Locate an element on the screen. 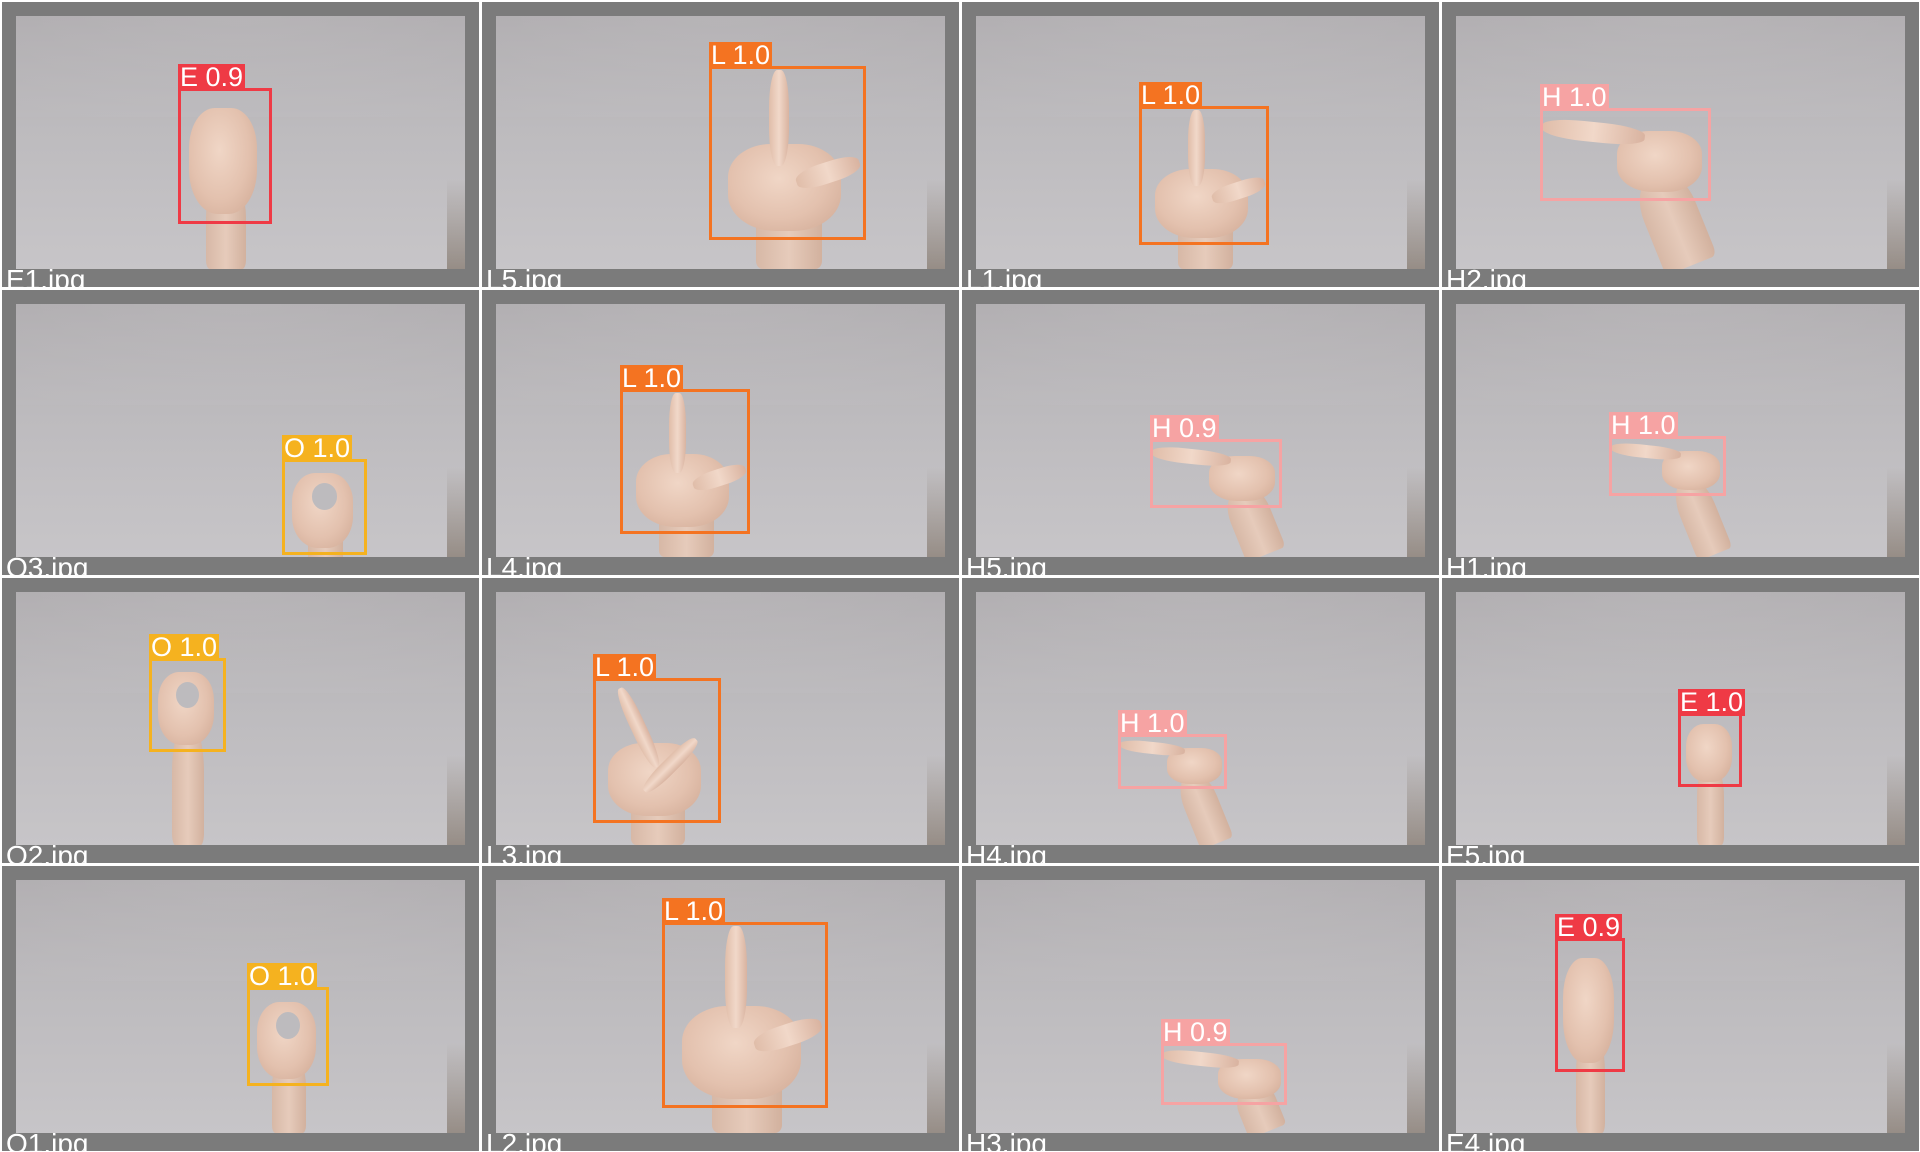 This screenshot has height=1152, width=1920. image-tile: L 1.0 L2.jpg is located at coordinates (720, 1008).